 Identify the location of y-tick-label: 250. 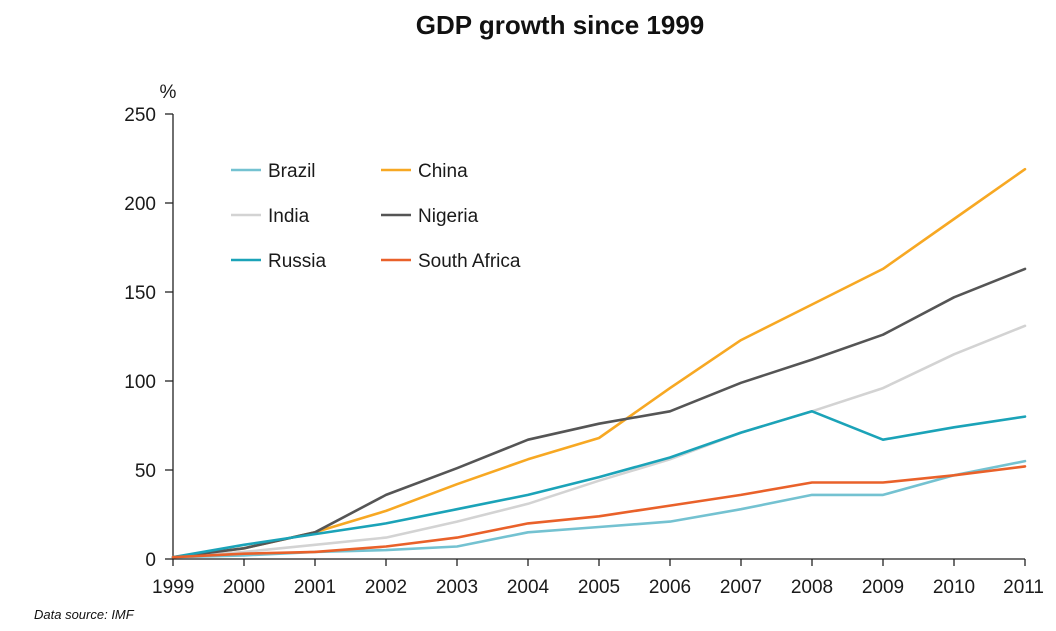
(140, 115).